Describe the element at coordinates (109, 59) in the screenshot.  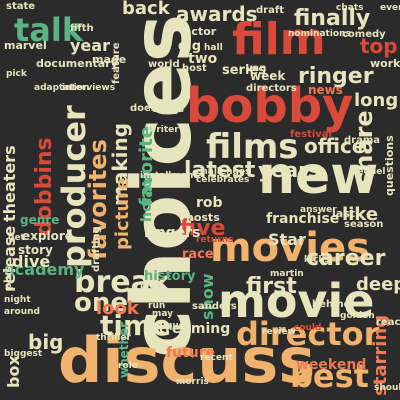
I see `word-made: made` at that location.